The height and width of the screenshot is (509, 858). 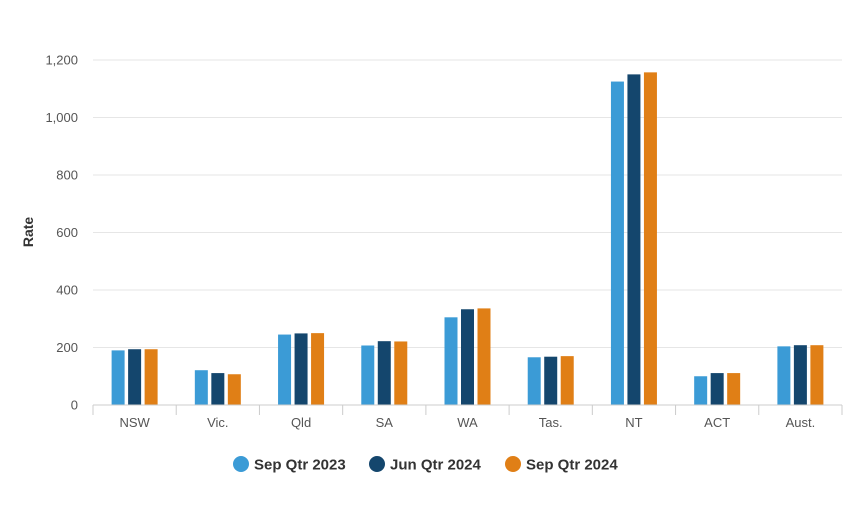 I want to click on legend: Sep Qtr 2023 Jun Qtr 2024 Sep Qtr 2024, so click(x=425, y=465).